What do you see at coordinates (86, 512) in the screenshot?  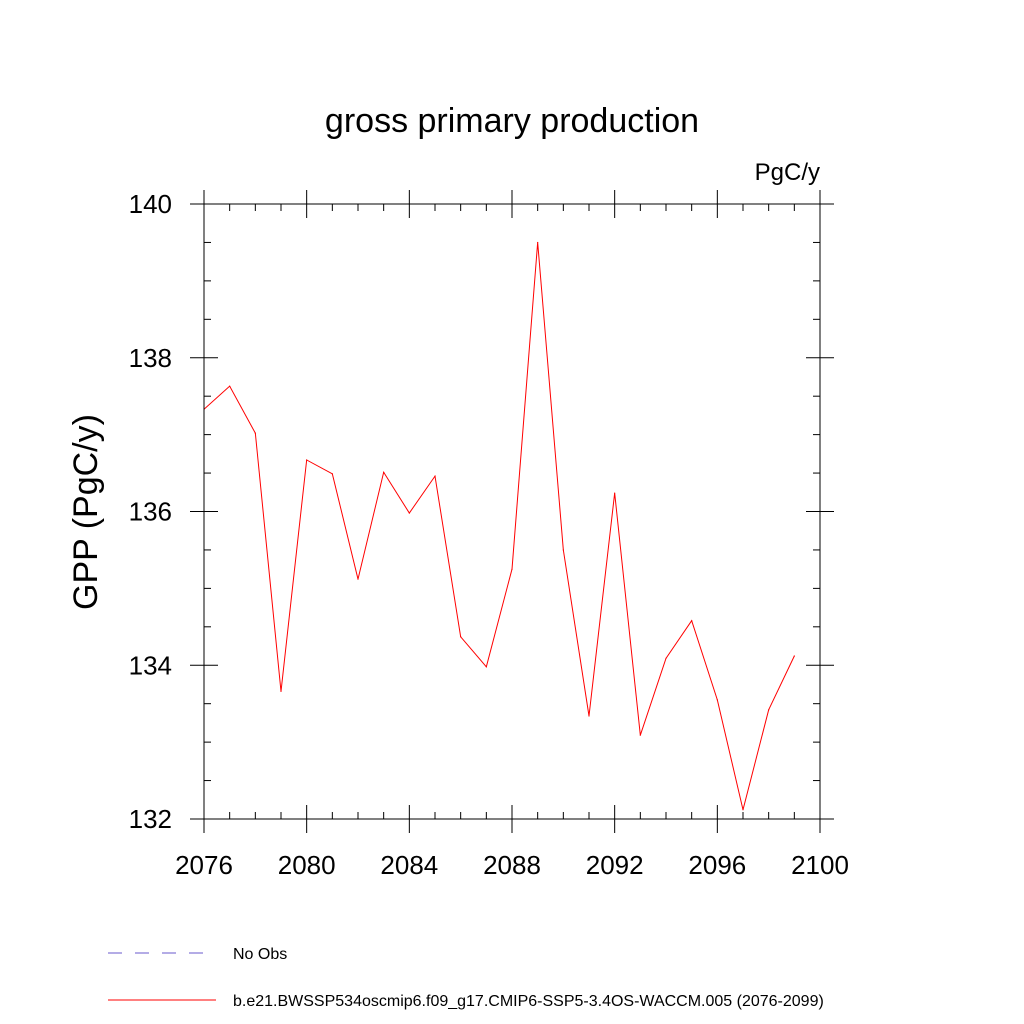 I see `y-axis-label: GPP (PgC/y)` at bounding box center [86, 512].